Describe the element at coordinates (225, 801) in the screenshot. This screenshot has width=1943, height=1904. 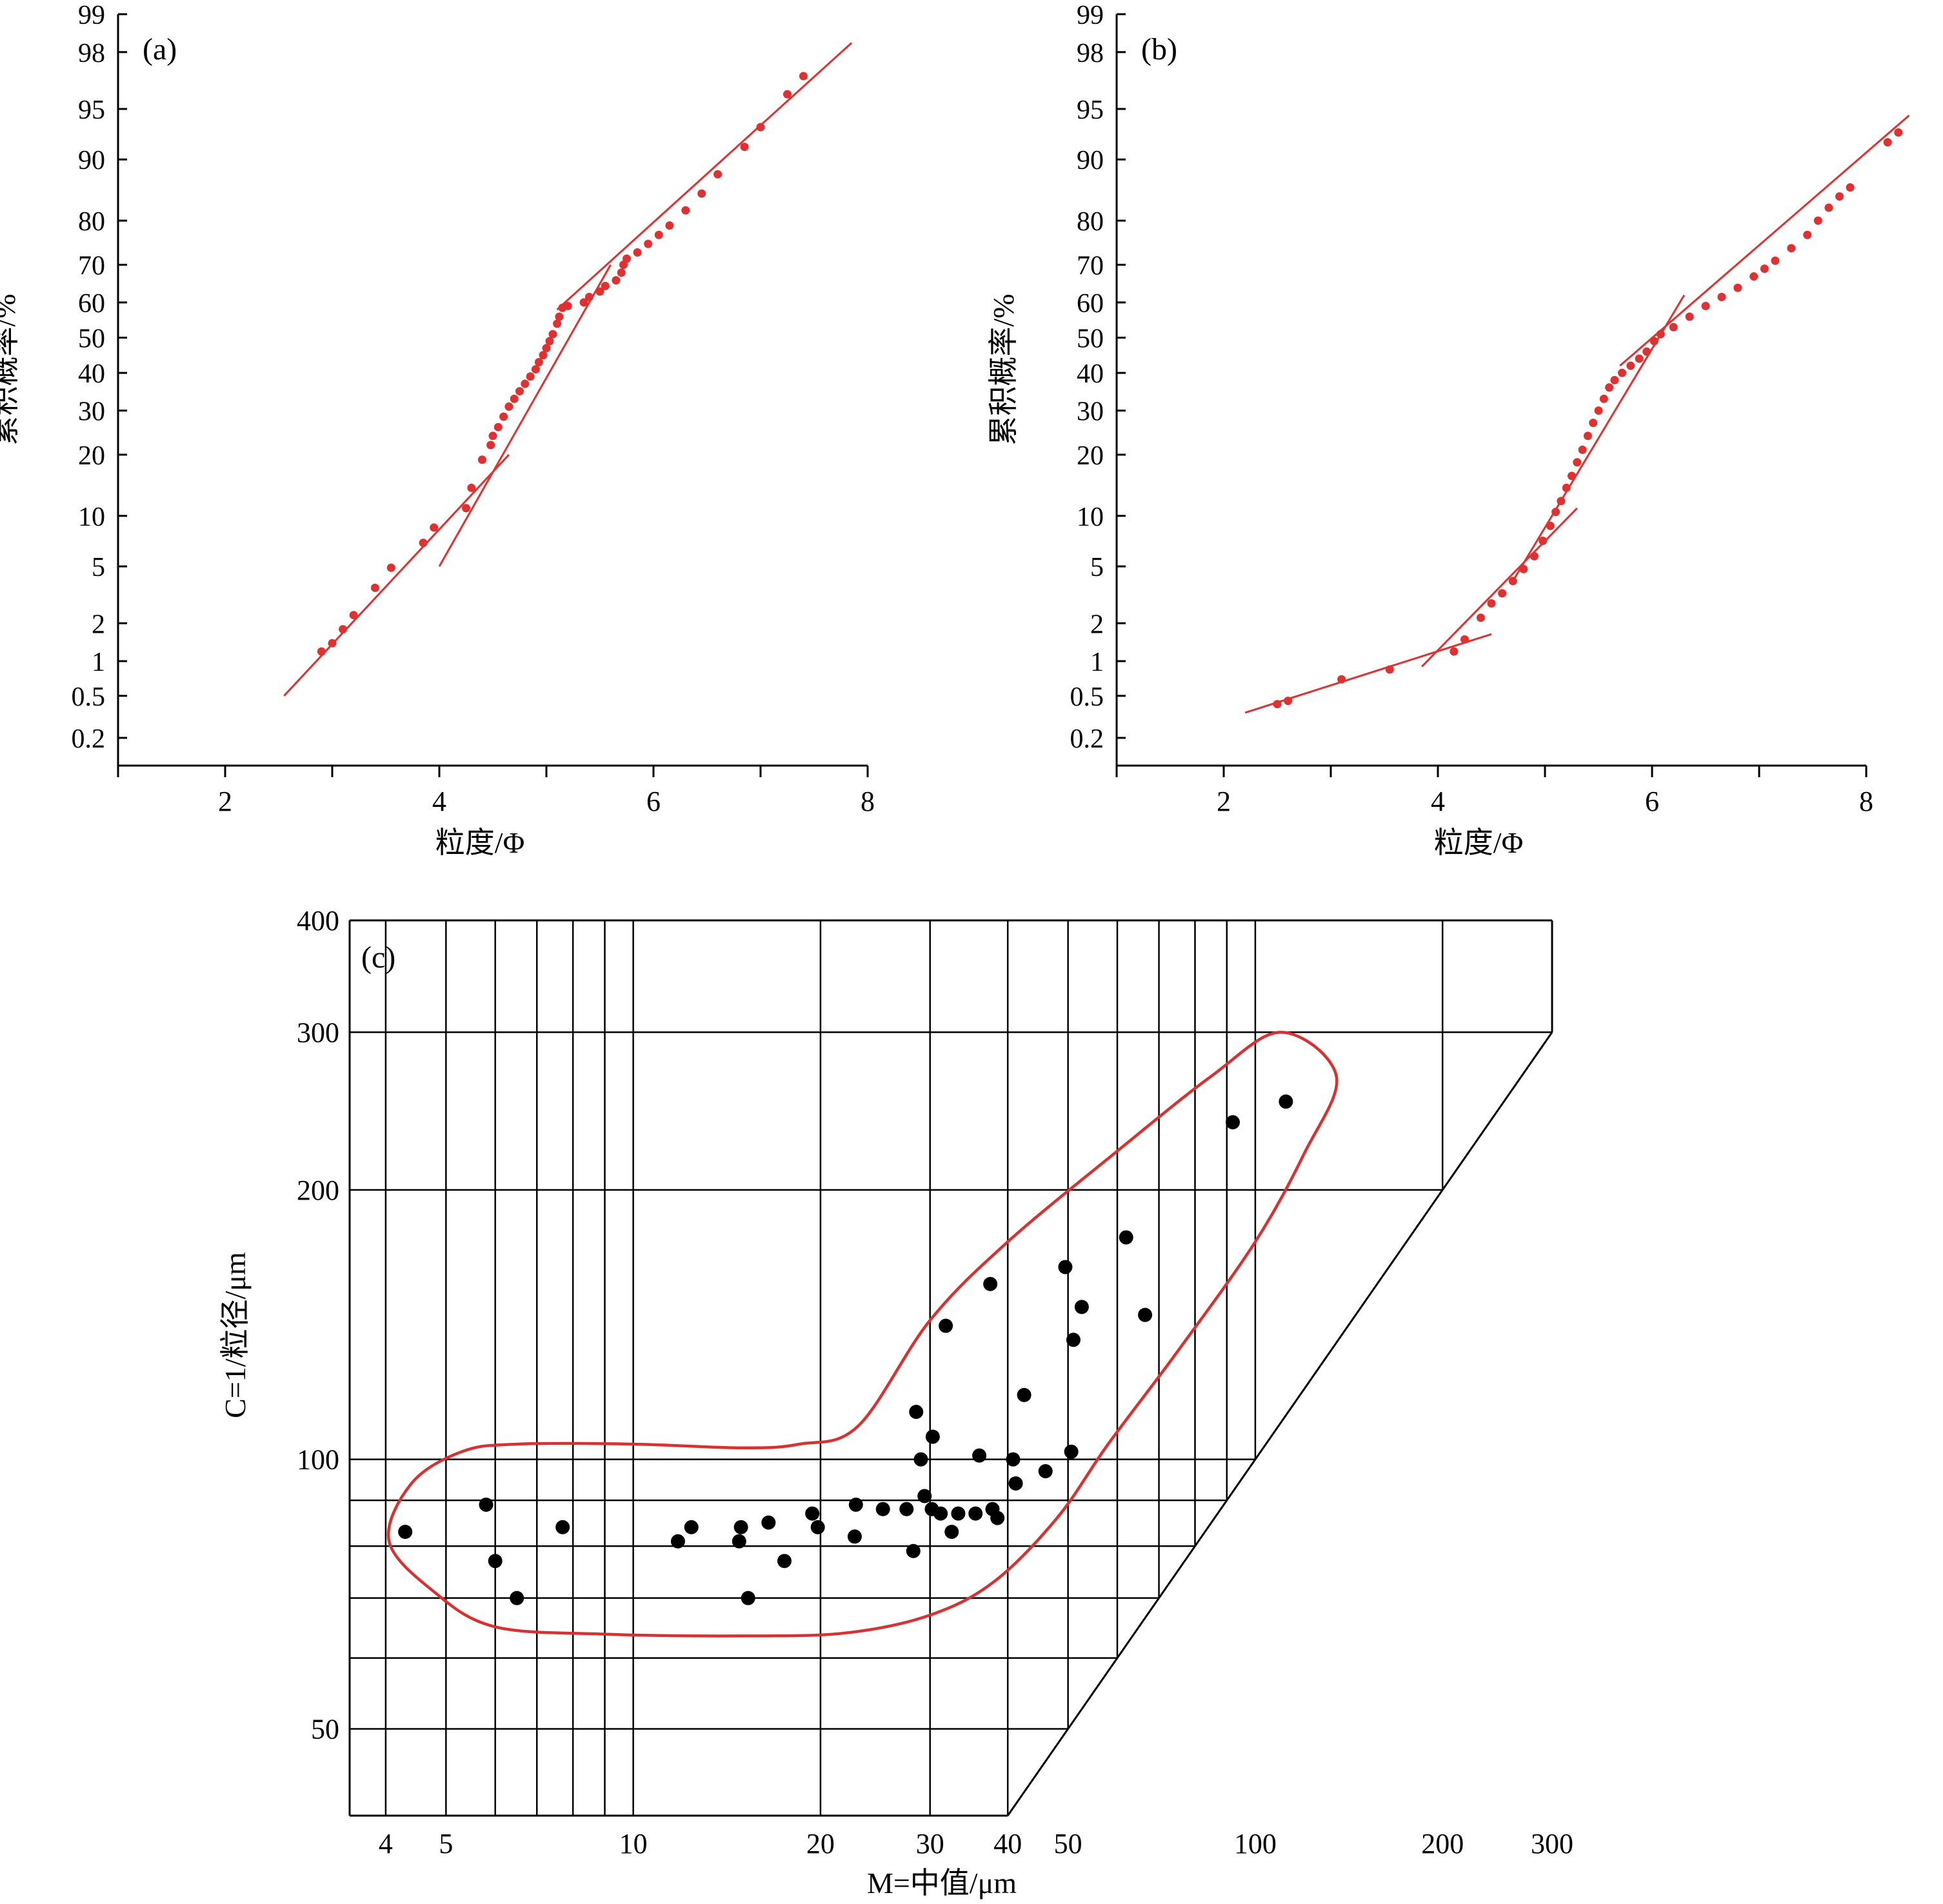
I see `x-tick-label: 2` at that location.